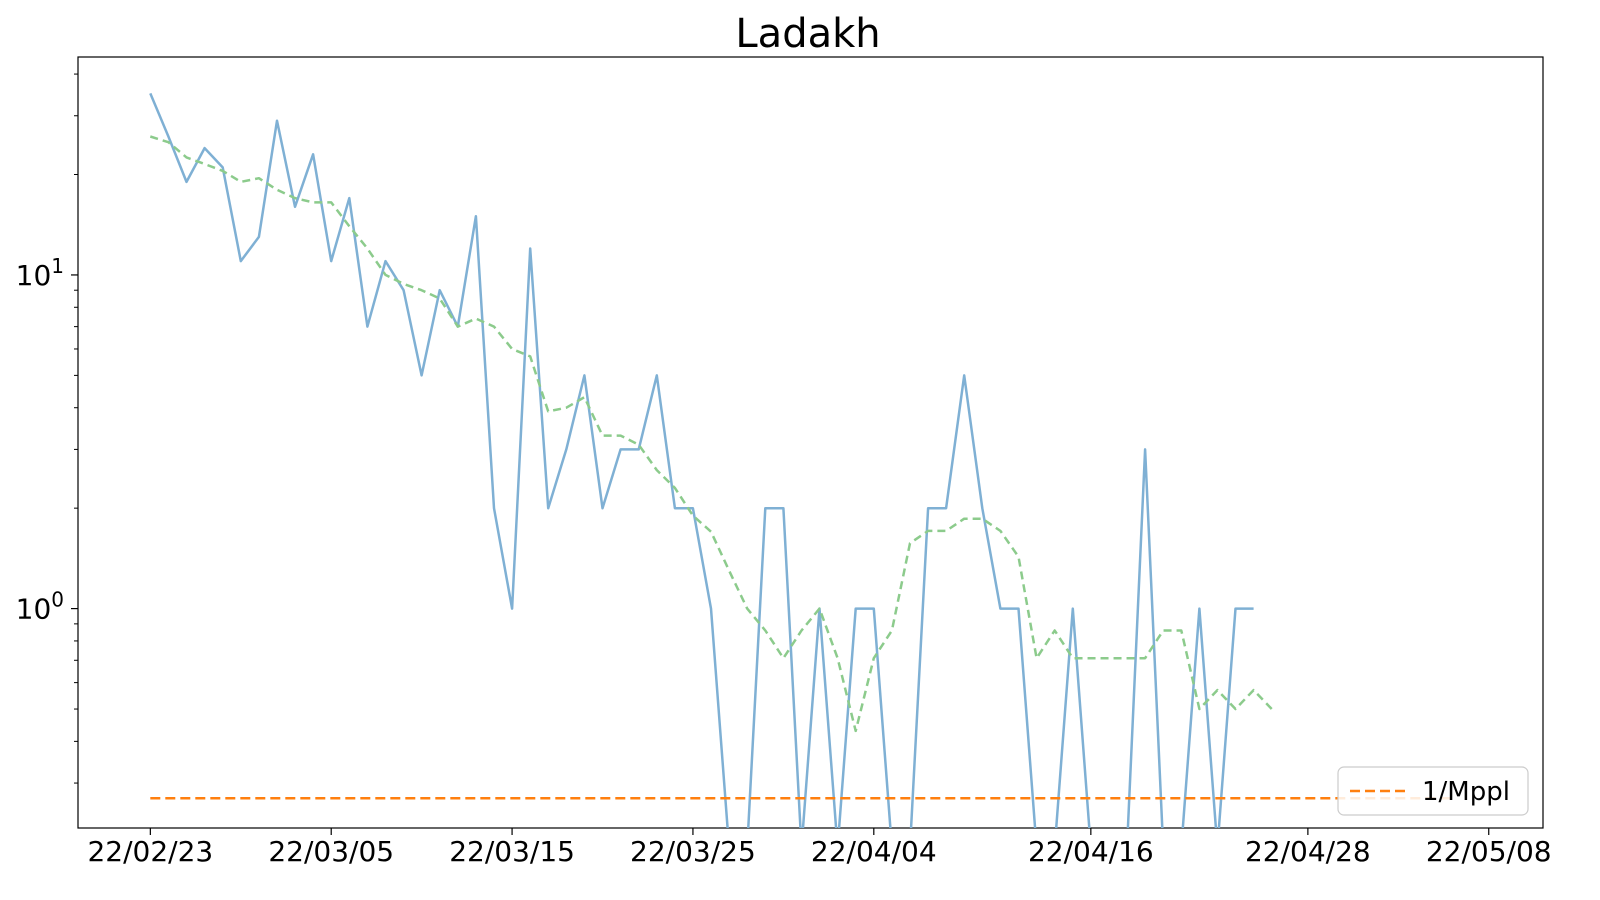 The image size is (1600, 900). Describe the element at coordinates (40, 273) in the screenshot. I see `y-tick-label: 10¹` at that location.